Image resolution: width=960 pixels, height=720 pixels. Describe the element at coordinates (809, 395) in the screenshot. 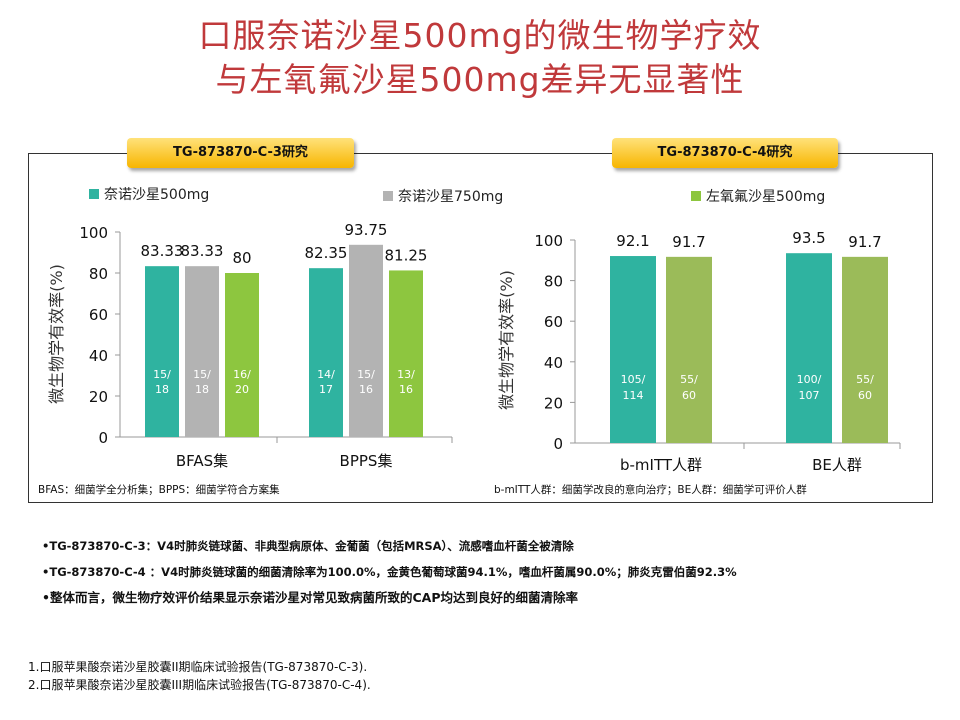

I see `bar-count-label: 107` at that location.